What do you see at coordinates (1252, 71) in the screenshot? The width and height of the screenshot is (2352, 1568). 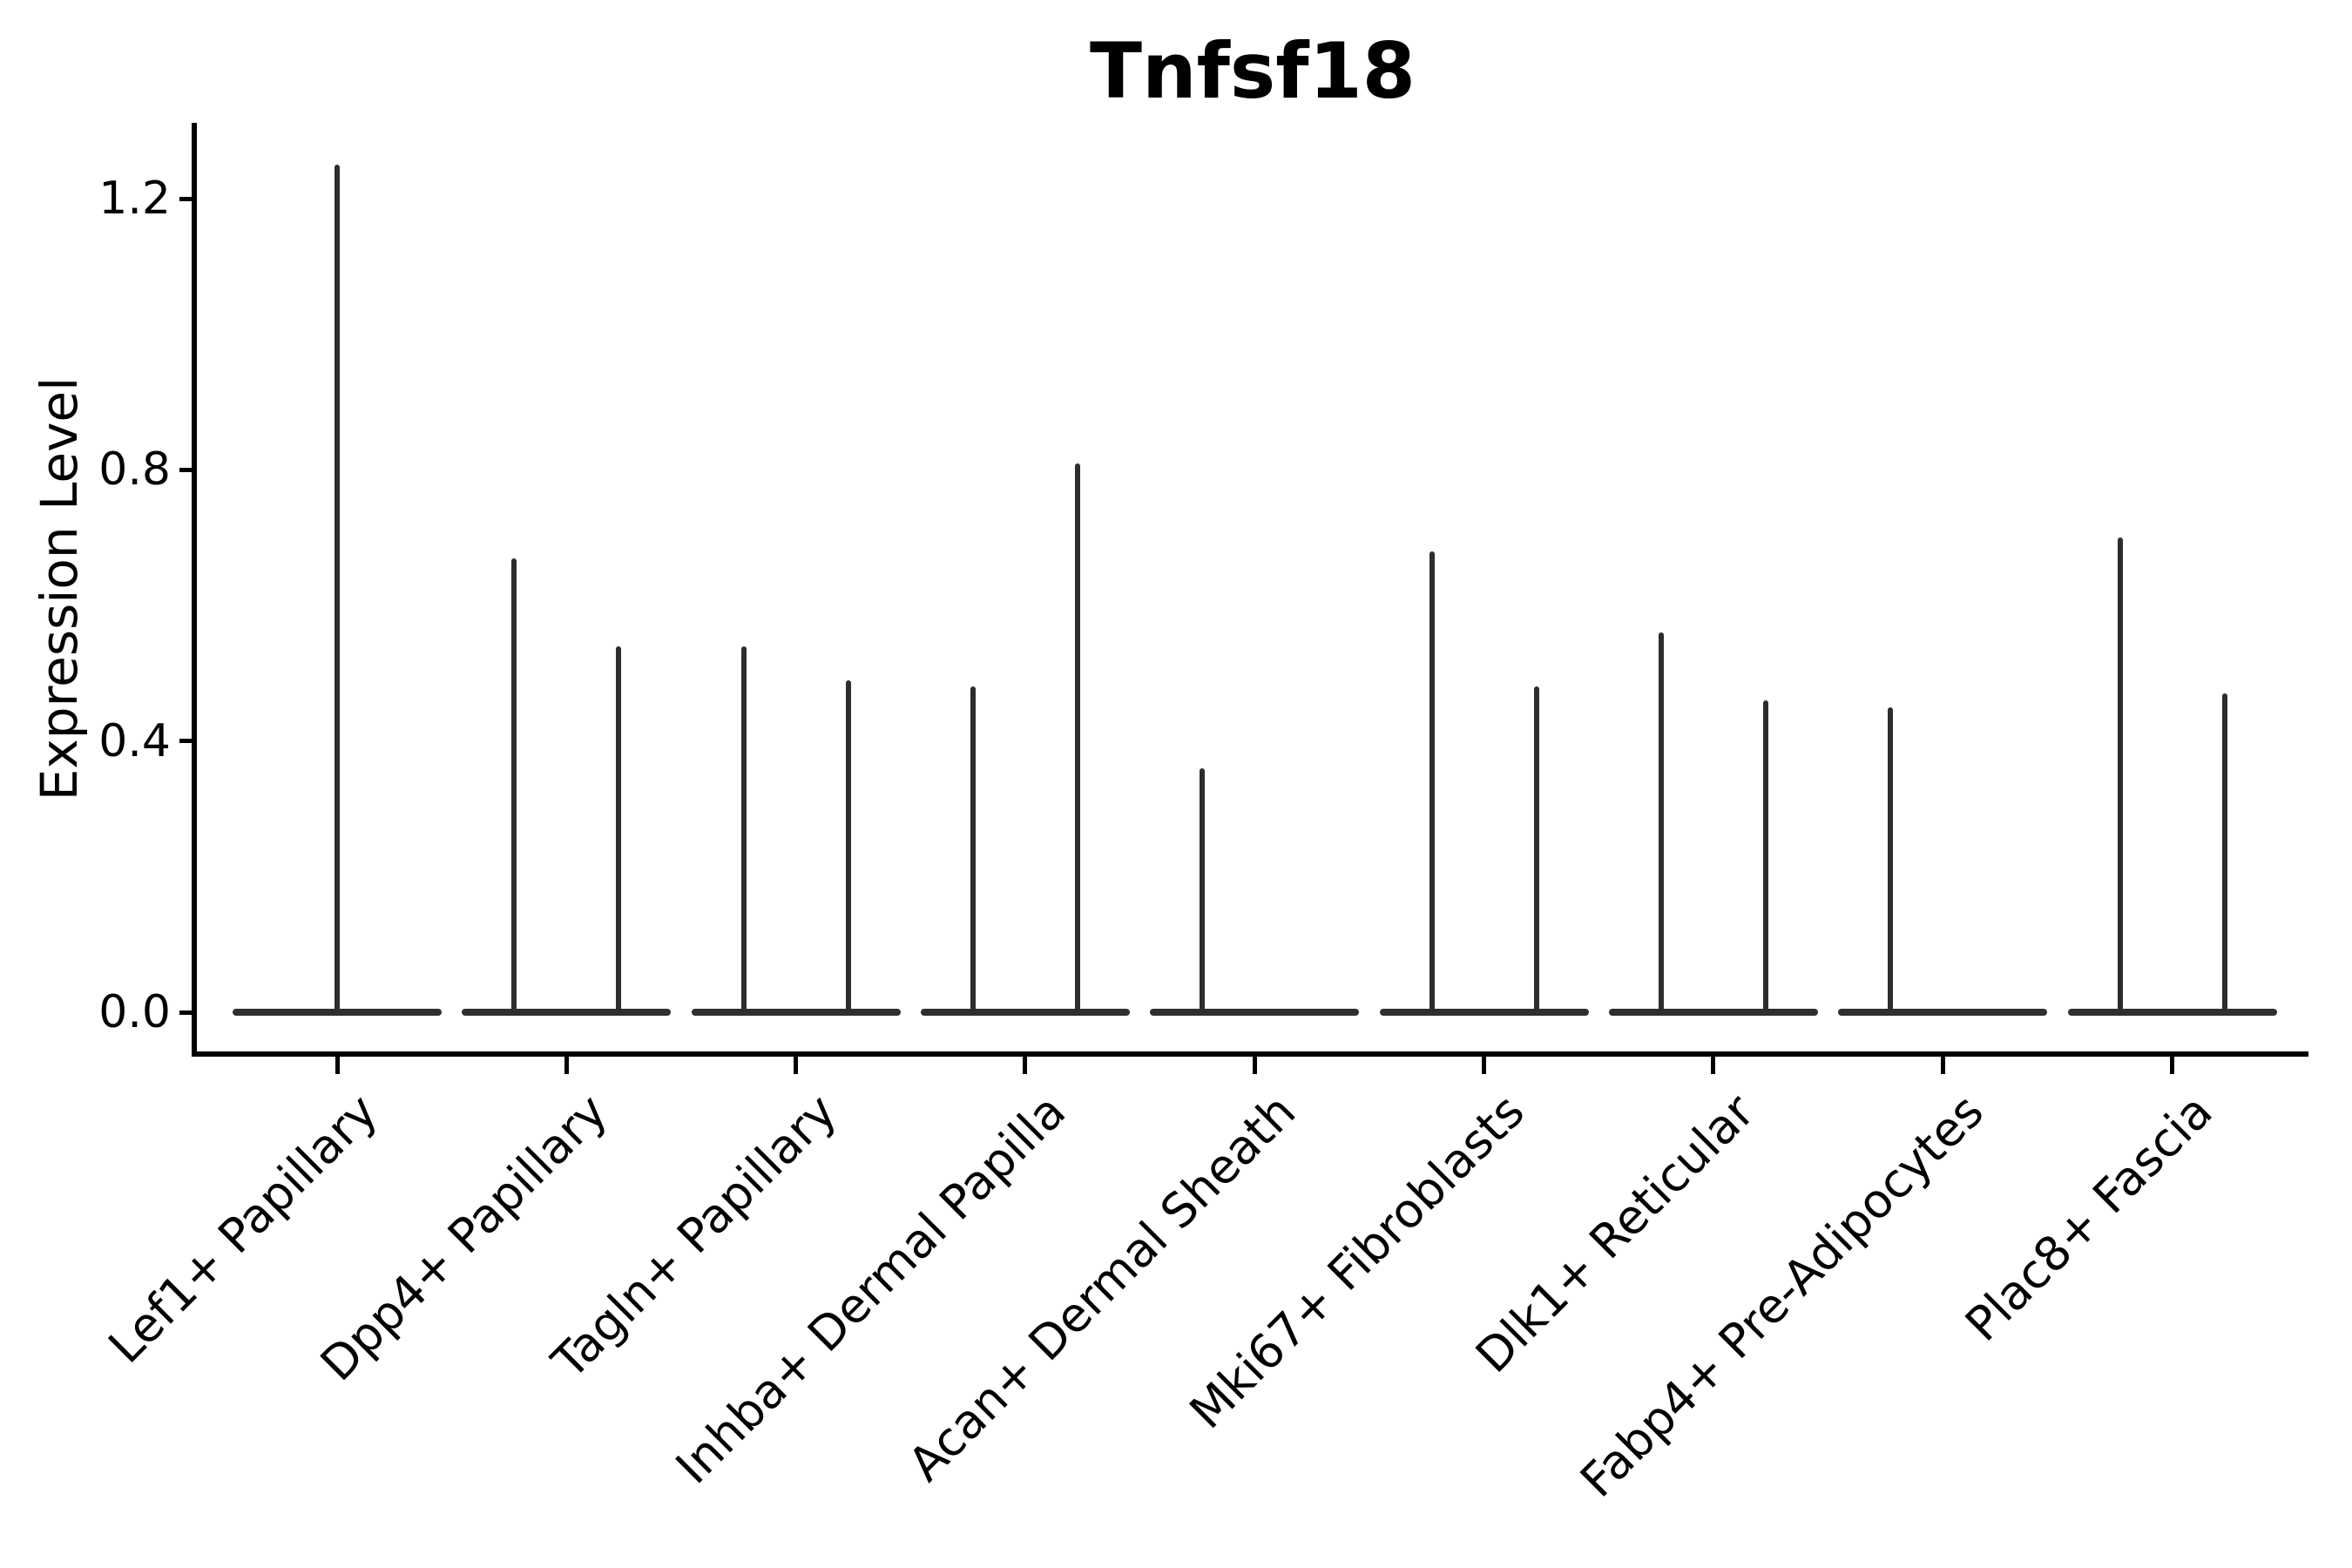 I see `chart-title: Tnfsf18` at bounding box center [1252, 71].